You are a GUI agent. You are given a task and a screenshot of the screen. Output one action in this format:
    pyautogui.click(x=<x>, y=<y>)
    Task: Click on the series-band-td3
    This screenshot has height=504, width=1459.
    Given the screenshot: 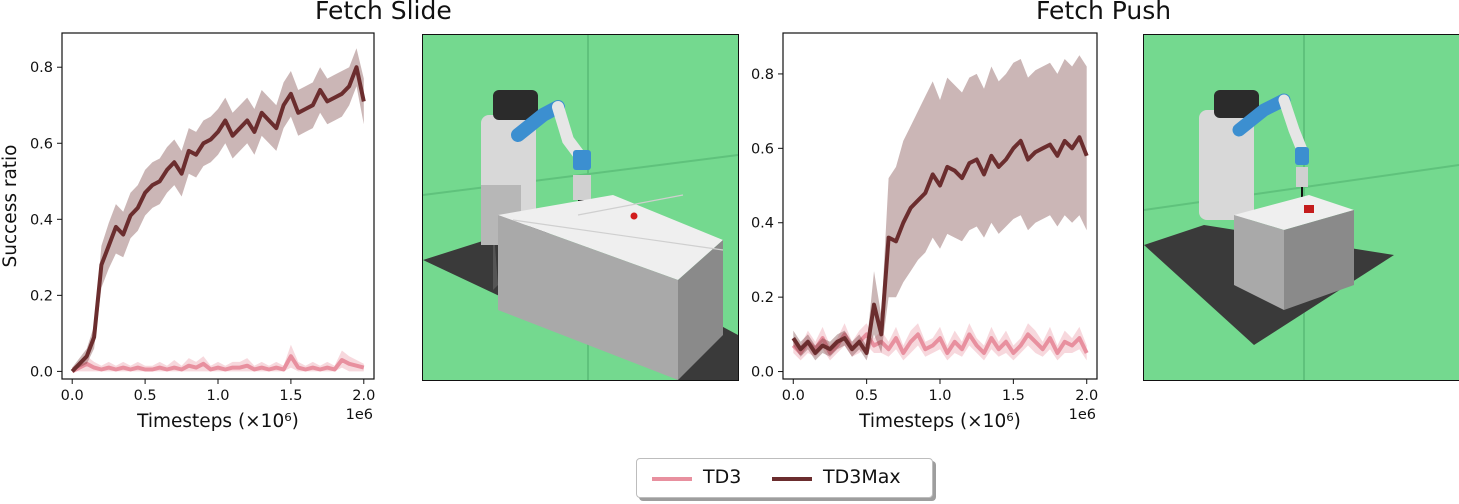 What is the action you would take?
    pyautogui.click(x=218, y=358)
    